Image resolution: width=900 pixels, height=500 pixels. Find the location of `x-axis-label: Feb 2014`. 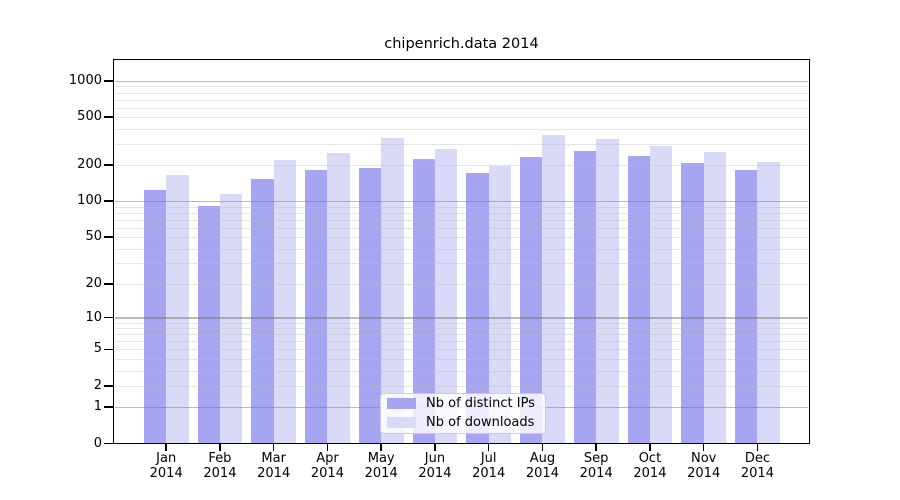

x-axis-label: Feb 2014 is located at coordinates (220, 466).